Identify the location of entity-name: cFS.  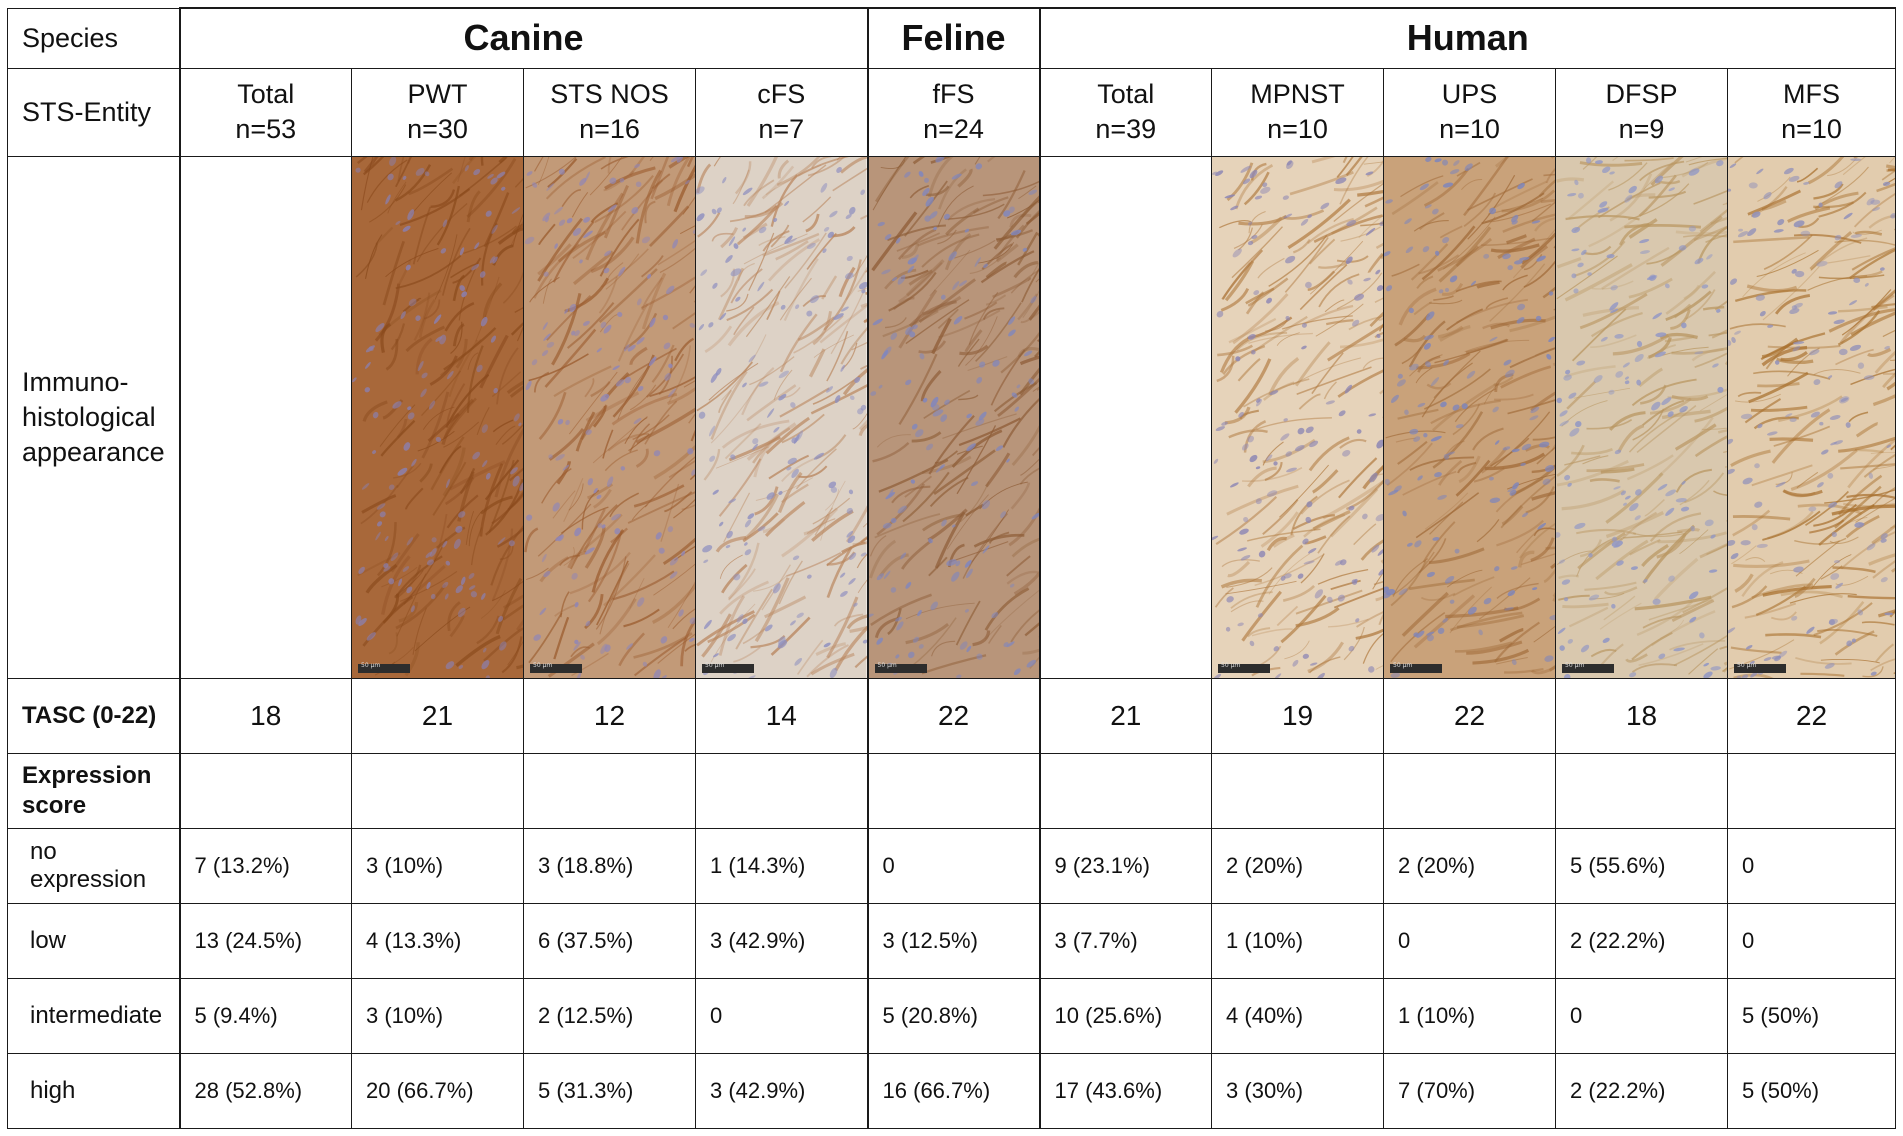
(781, 94).